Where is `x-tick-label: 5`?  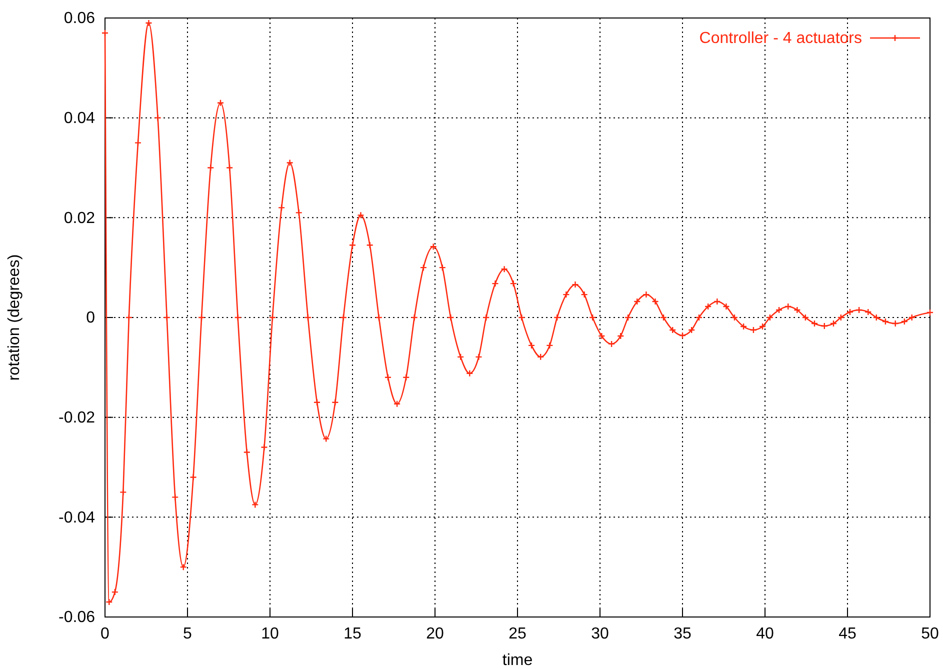 x-tick-label: 5 is located at coordinates (187, 633).